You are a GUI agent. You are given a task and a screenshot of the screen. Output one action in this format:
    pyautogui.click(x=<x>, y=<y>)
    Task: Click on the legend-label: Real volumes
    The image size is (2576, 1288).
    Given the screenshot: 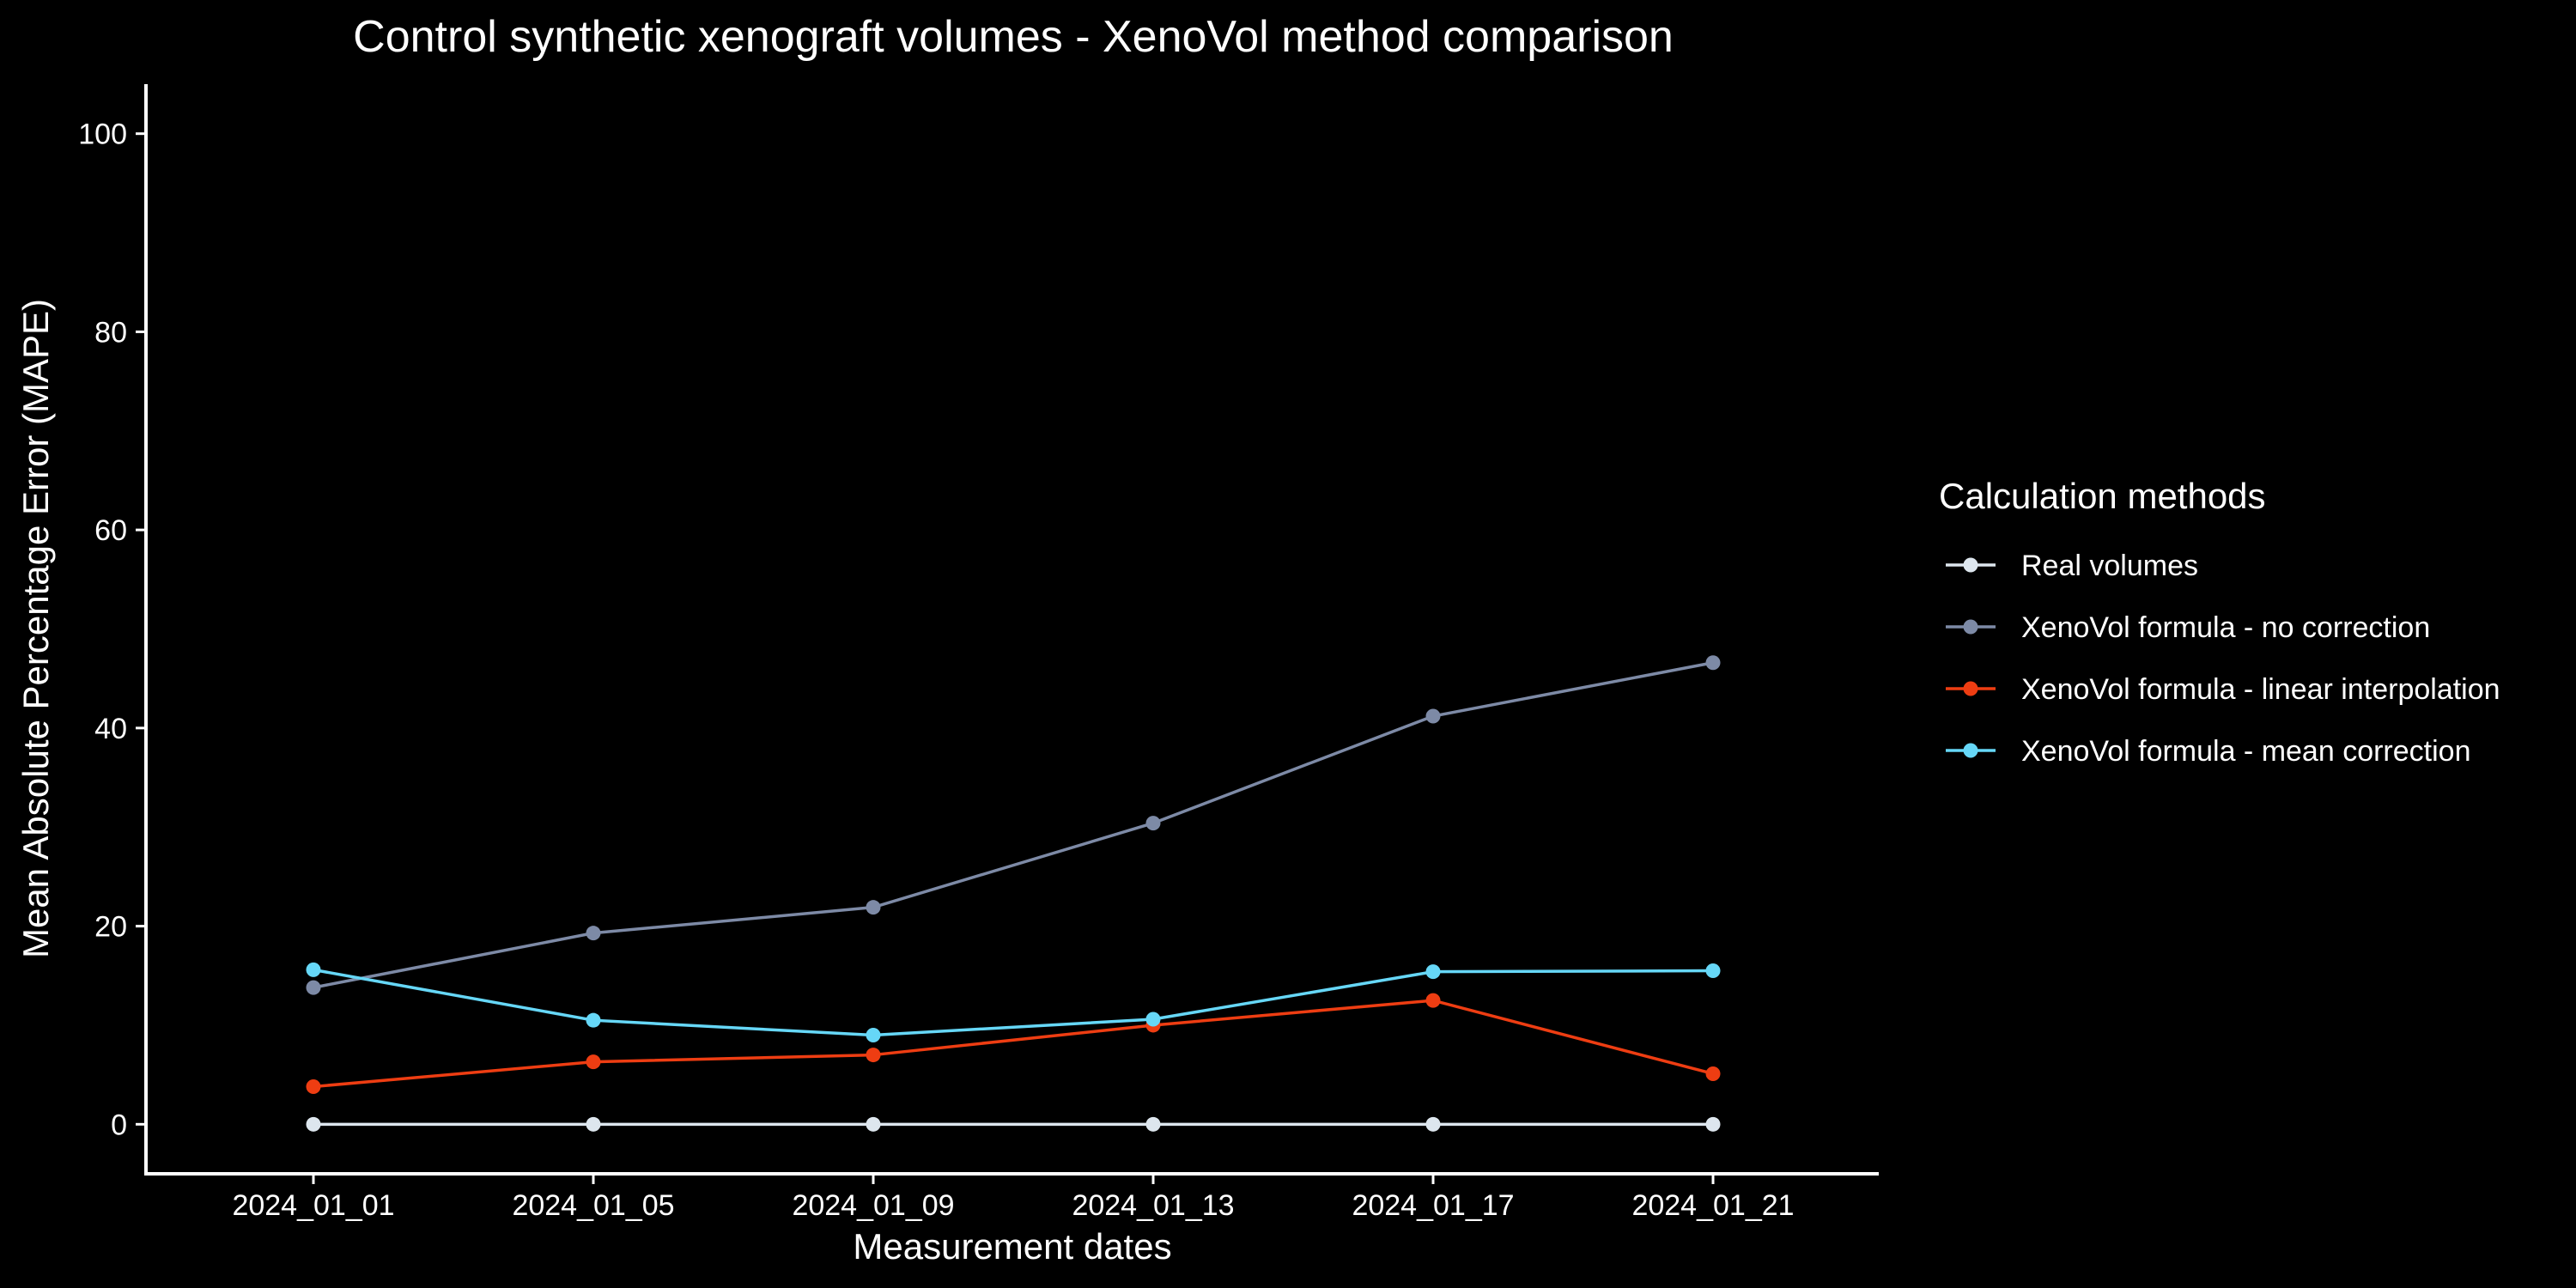 What is the action you would take?
    pyautogui.click(x=2109, y=566)
    